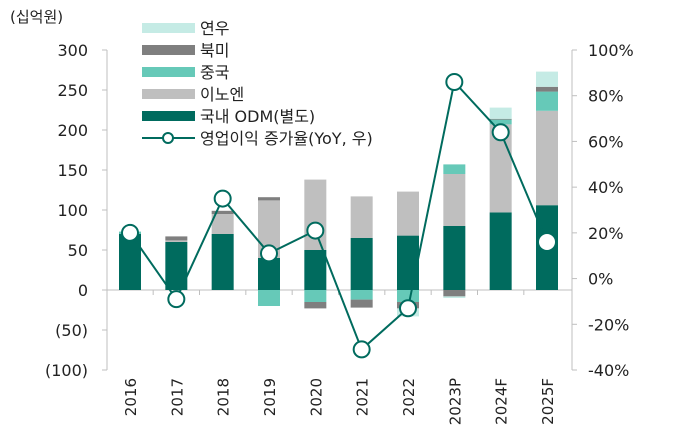  What do you see at coordinates (409, 397) in the screenshot?
I see `x-tick-label: 2022` at bounding box center [409, 397].